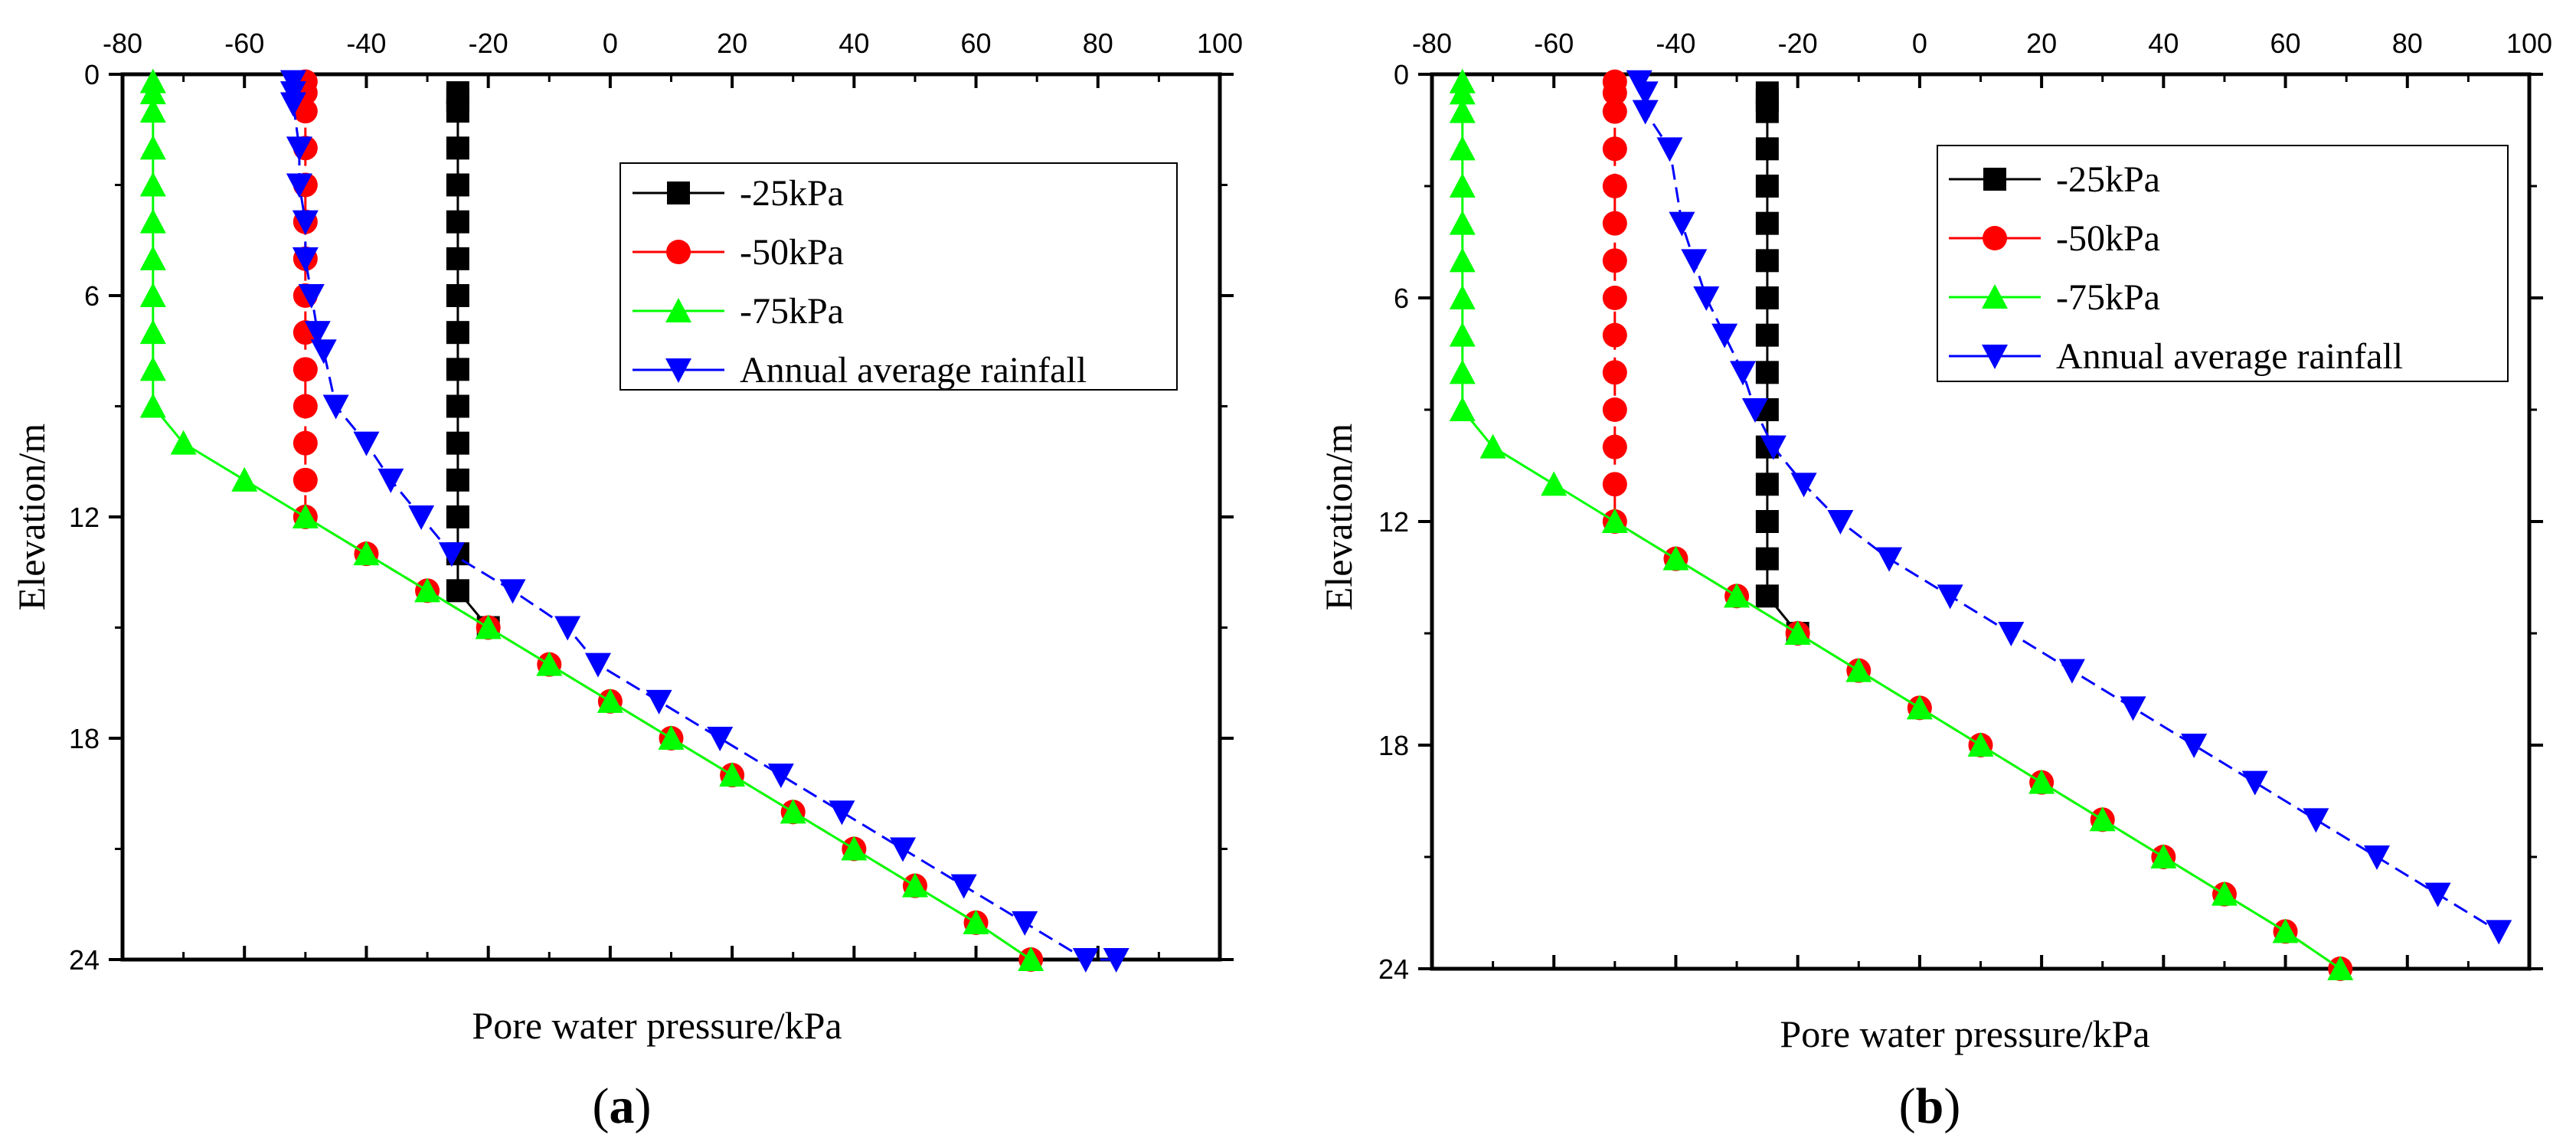 The image size is (2576, 1138). I want to click on x-axis-title-a: Pore water pressure/kPa, so click(657, 1025).